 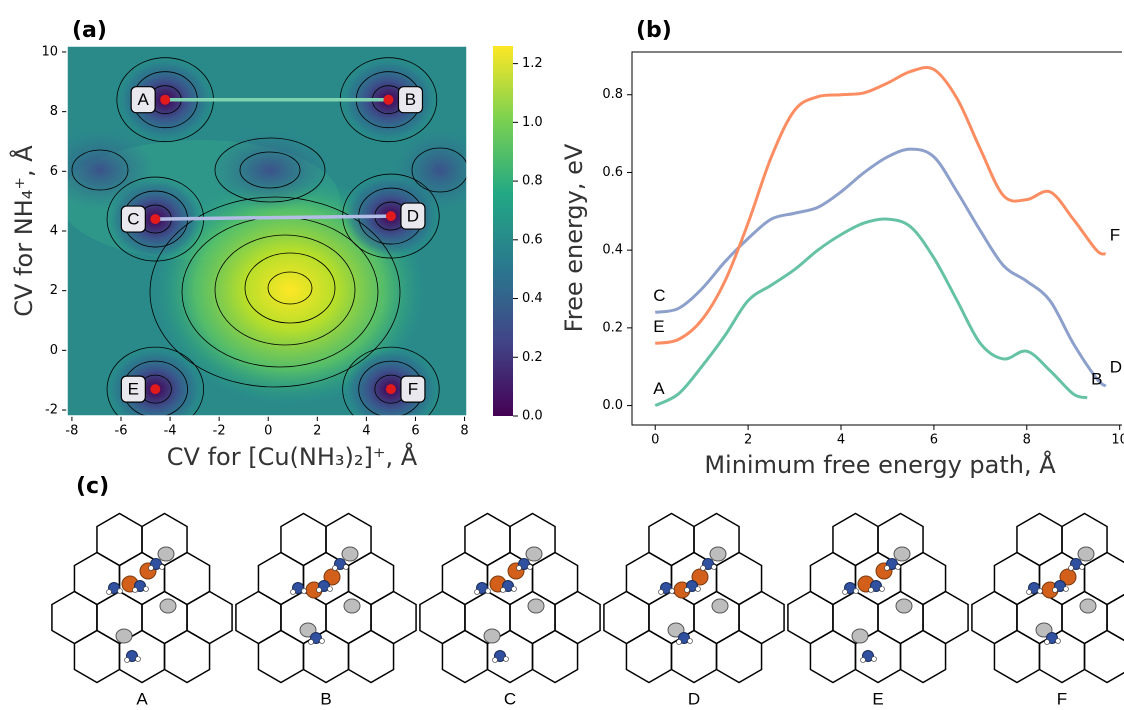 What do you see at coordinates (532, 122) in the screenshot?
I see `colorbar-tick-label: 1.0` at bounding box center [532, 122].